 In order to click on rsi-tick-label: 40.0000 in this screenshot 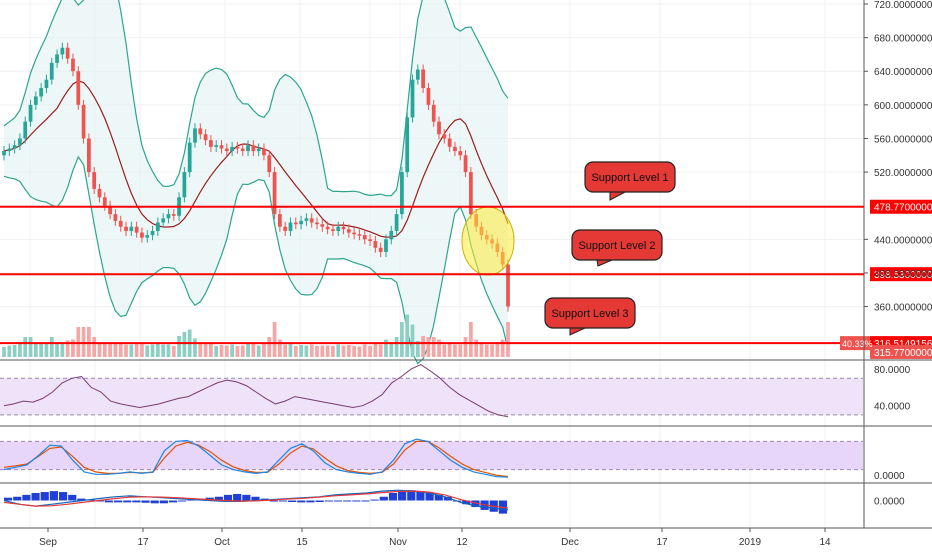, I will do `click(892, 407)`.